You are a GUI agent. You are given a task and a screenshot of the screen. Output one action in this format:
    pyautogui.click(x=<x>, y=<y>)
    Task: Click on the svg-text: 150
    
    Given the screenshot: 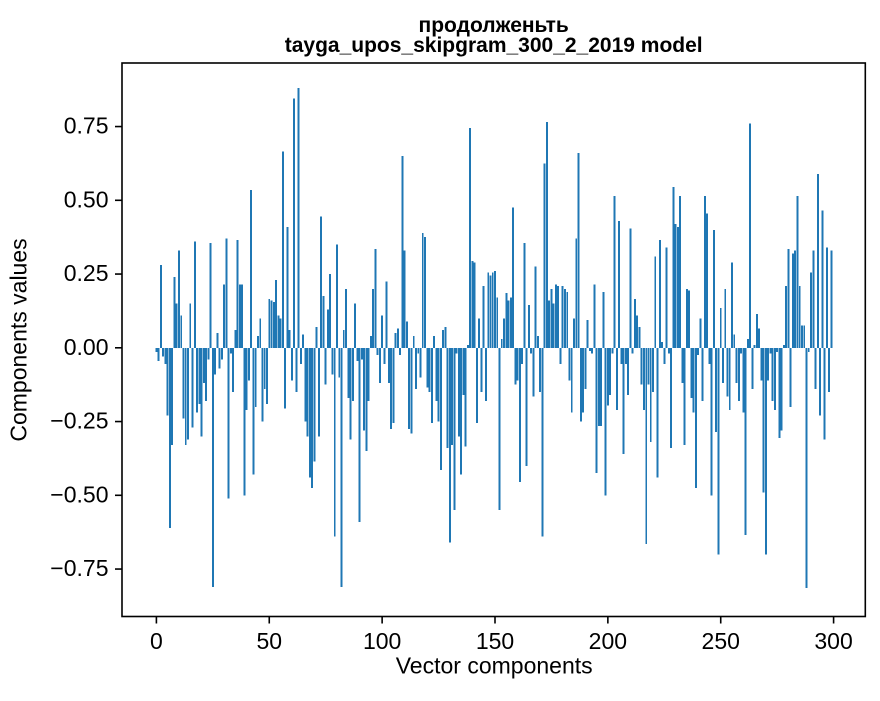 What is the action you would take?
    pyautogui.click(x=495, y=641)
    